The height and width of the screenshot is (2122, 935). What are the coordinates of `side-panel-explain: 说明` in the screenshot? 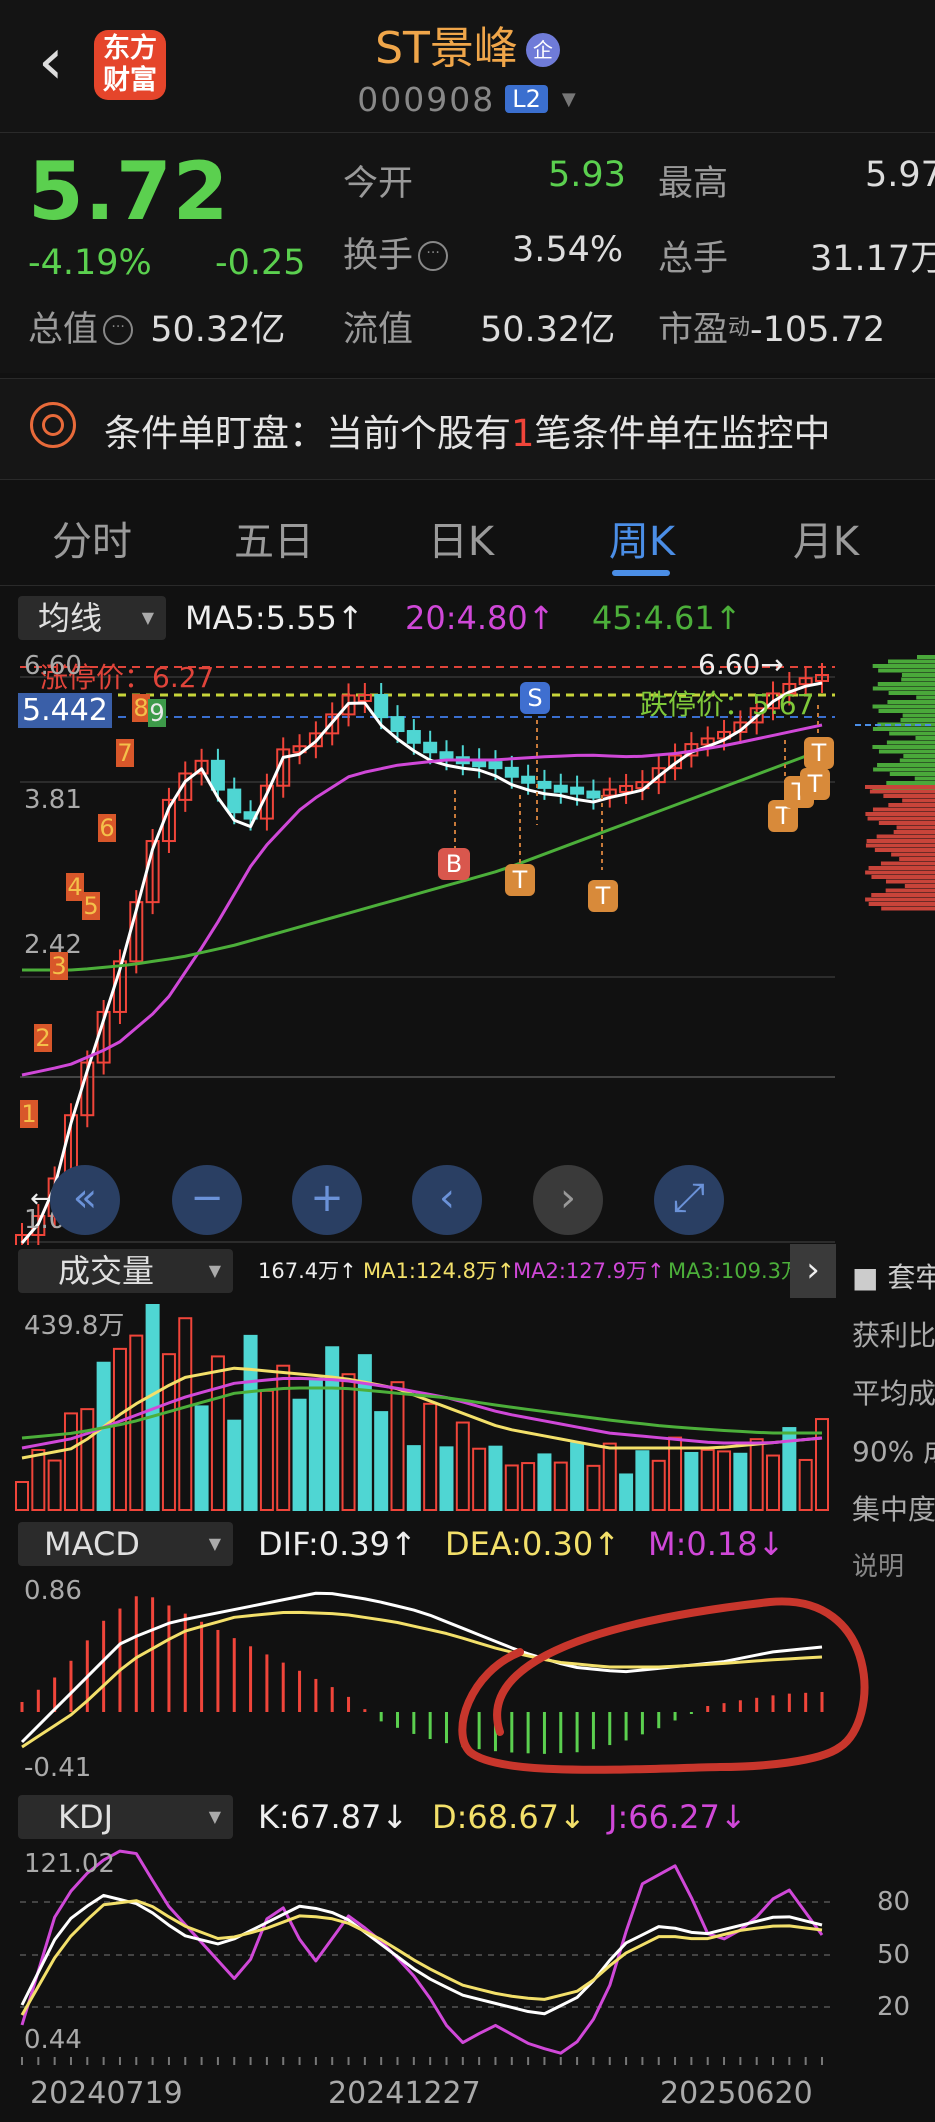 It's located at (878, 1567).